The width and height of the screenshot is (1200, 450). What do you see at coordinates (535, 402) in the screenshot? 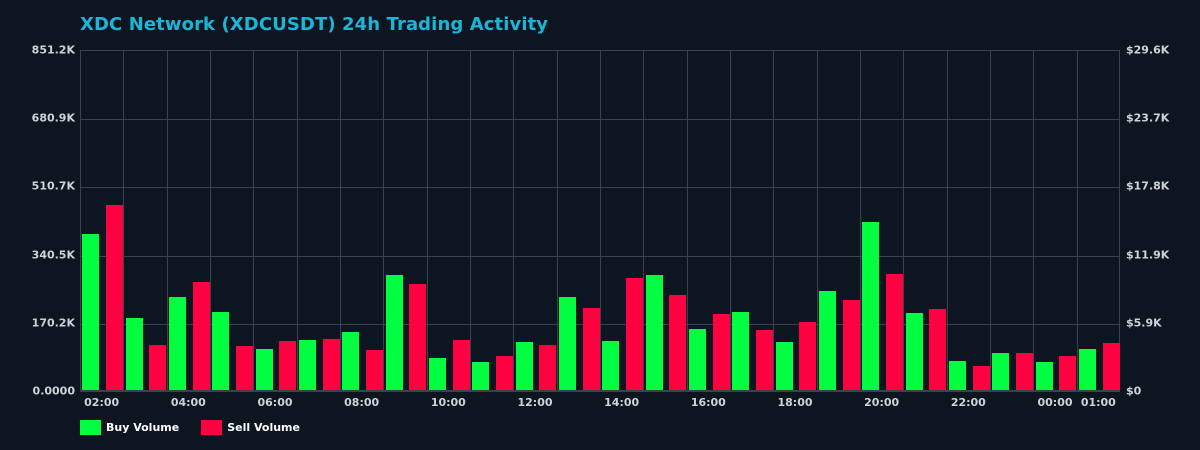
I see `x-tick-label: 12:00` at bounding box center [535, 402].